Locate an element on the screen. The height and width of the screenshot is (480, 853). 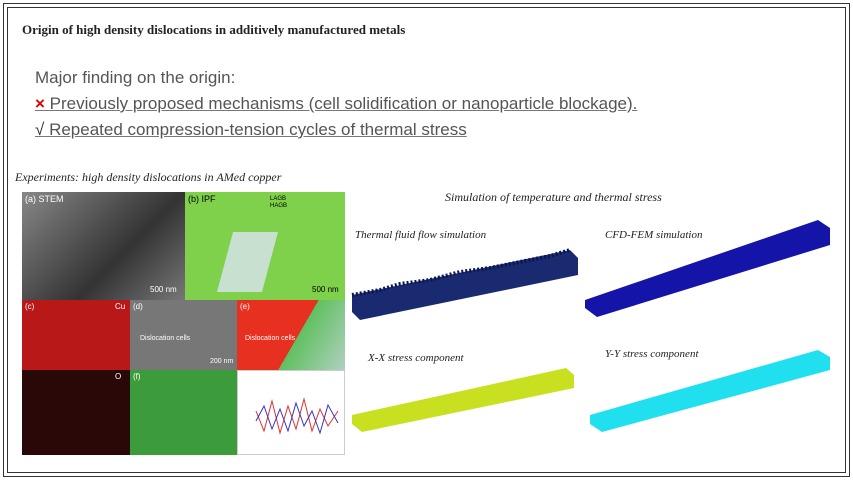
check-marker: √ is located at coordinates (40, 129).